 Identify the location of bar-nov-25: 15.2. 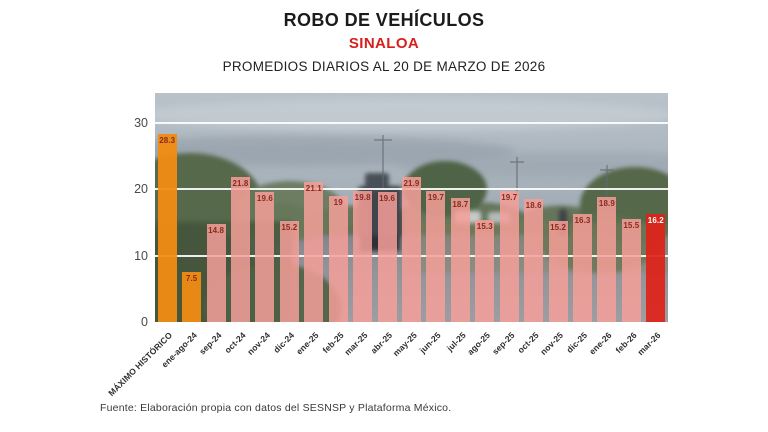
(558, 271).